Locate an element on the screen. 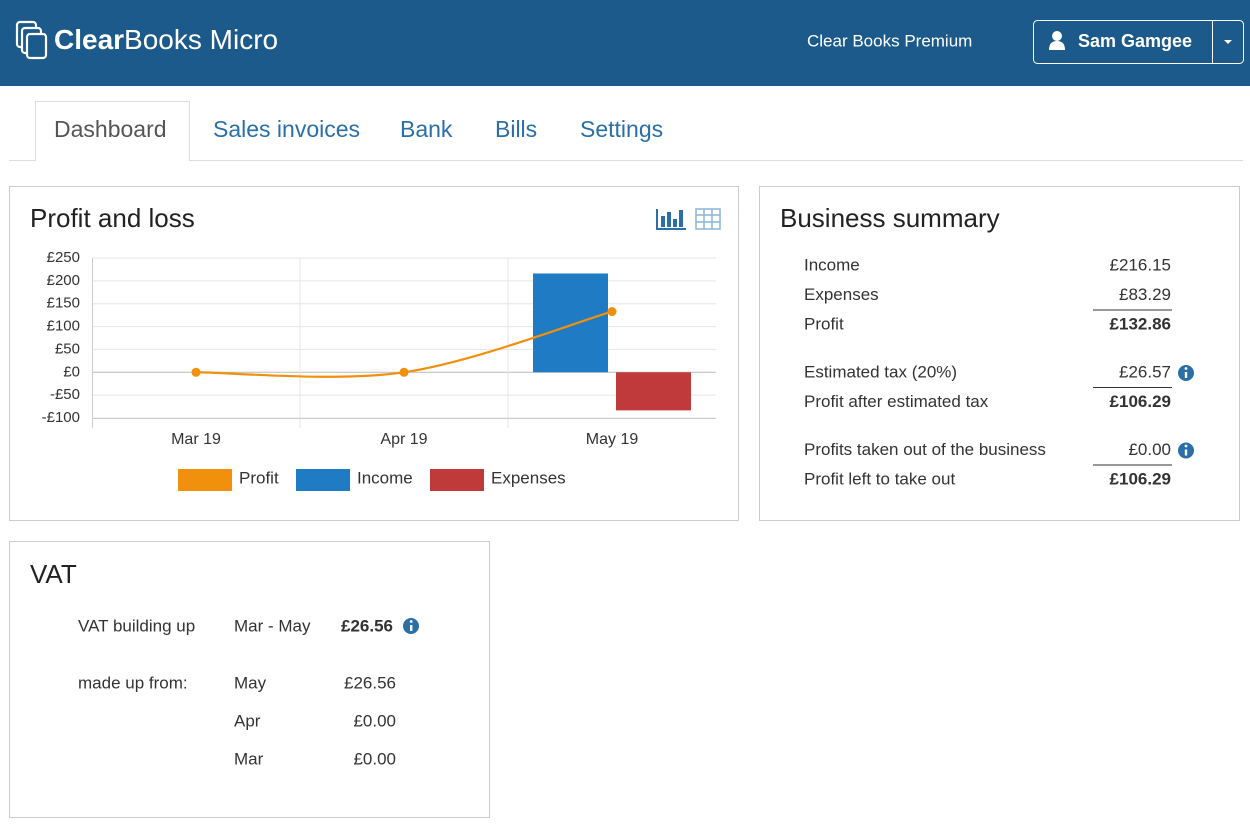  user-name: Sam Gamgee is located at coordinates (1135, 41).